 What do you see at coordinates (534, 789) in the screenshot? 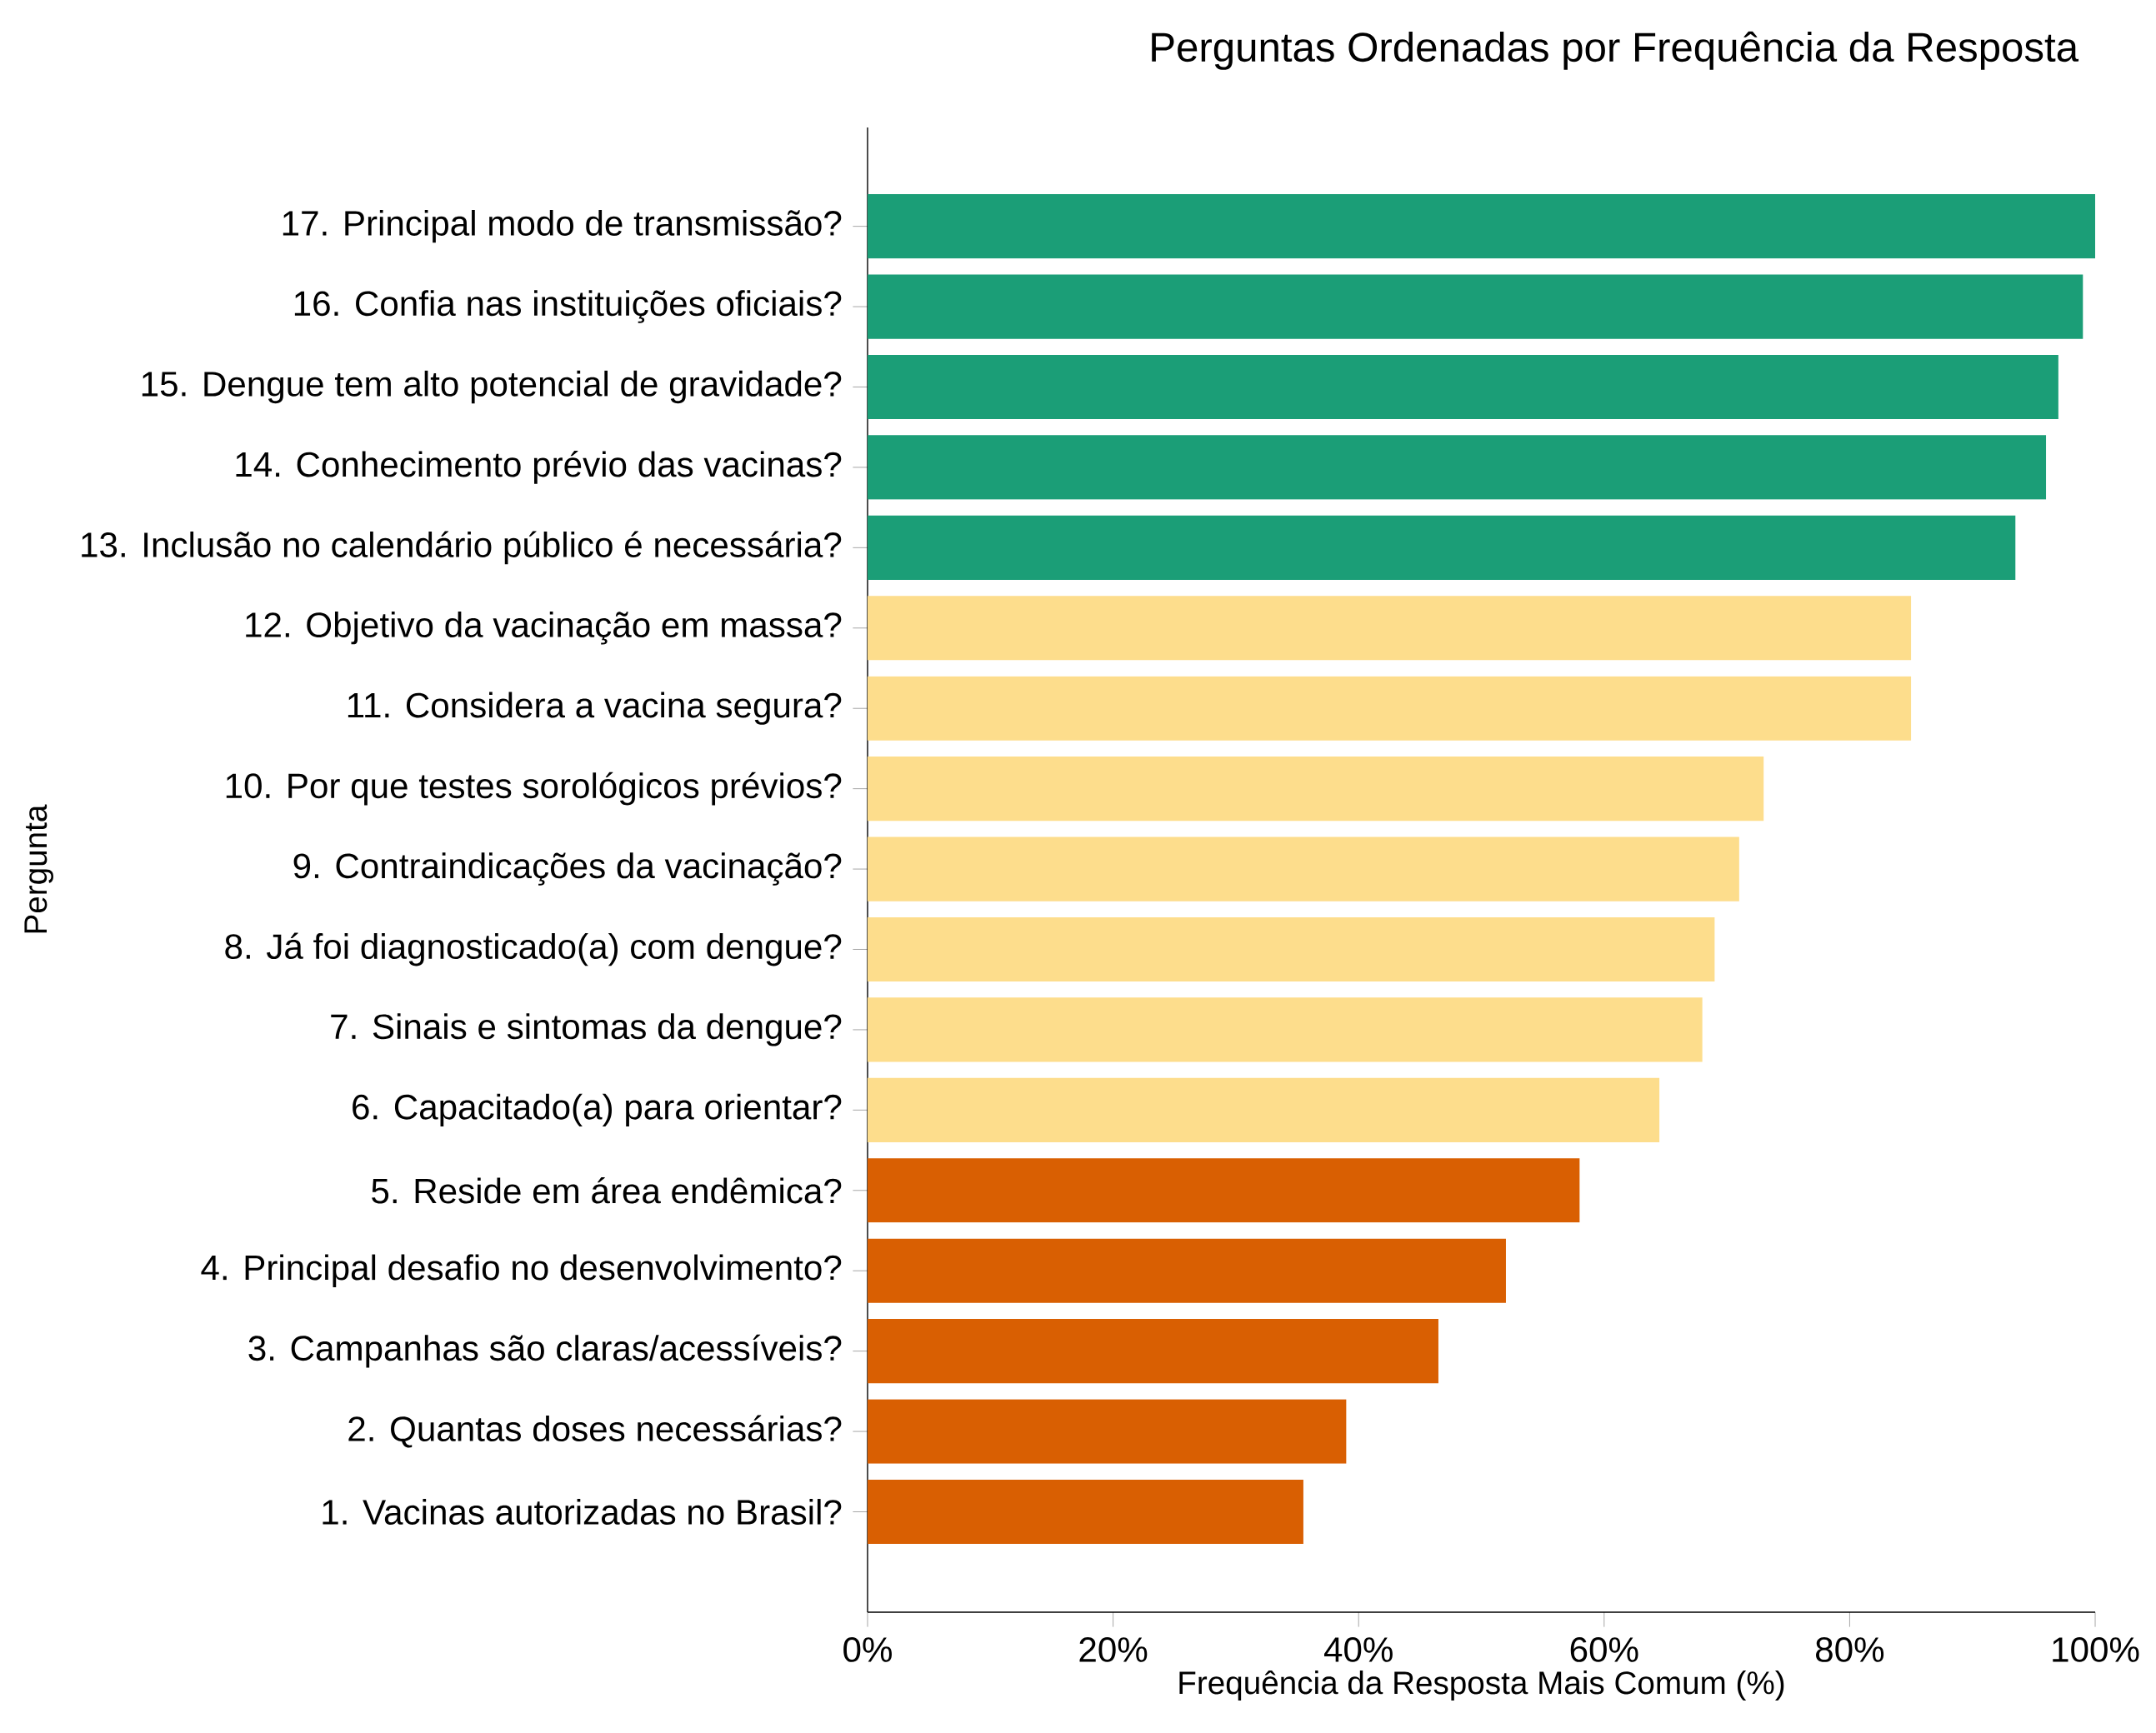
I see `y-tick-label: 10. Por que testes sorológicos prévios?` at bounding box center [534, 789].